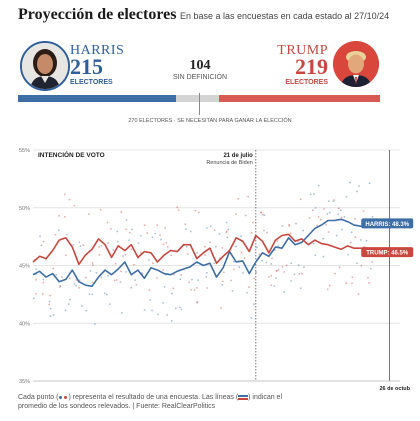 This screenshot has height=421, width=420. What do you see at coordinates (38, 397) in the screenshot?
I see `footnote-part1: Cada punto (` at bounding box center [38, 397].